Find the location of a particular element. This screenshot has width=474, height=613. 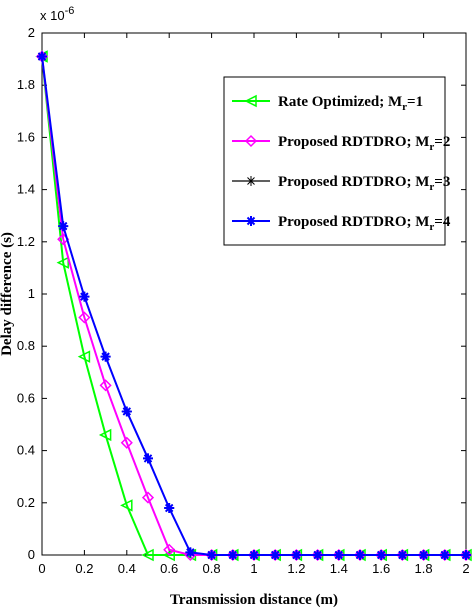

y-axis-label: Delay difference (s) is located at coordinates (7, 294).